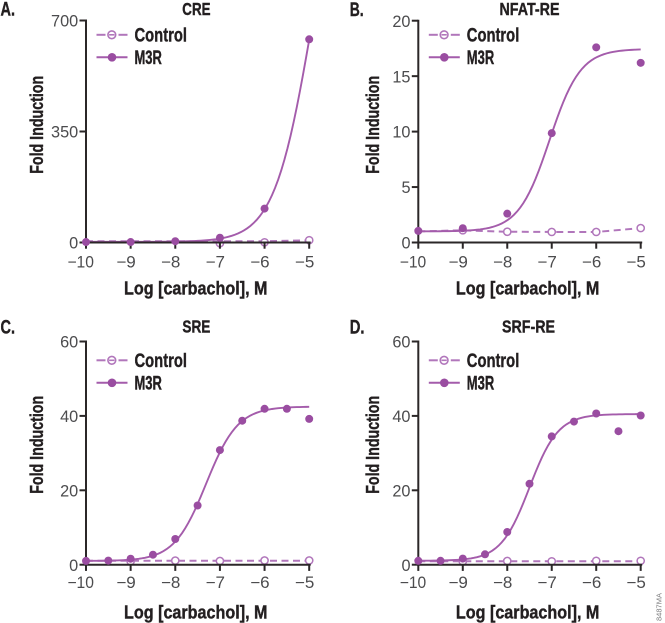  Describe the element at coordinates (8, 10) in the screenshot. I see `svg-text: A.` at that location.